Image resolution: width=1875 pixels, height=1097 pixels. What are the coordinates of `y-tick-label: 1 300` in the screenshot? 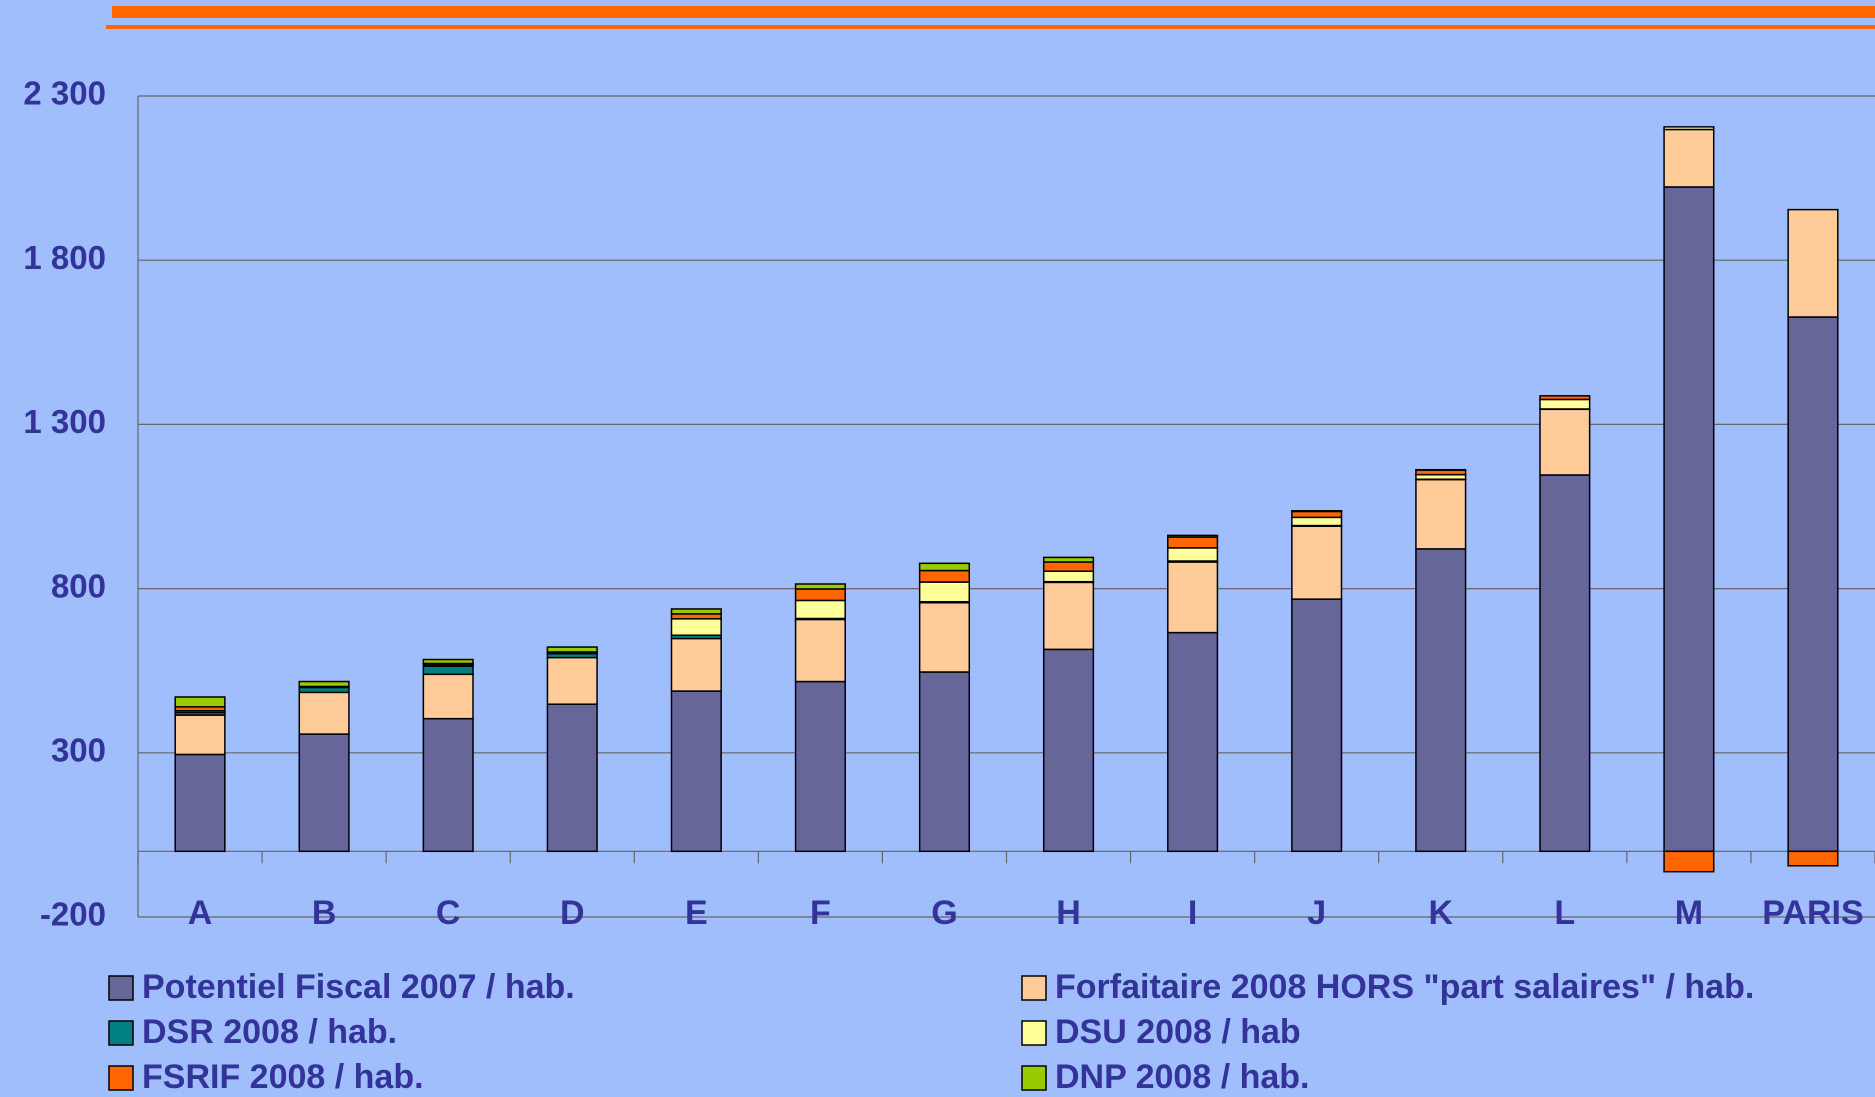 It's located at (64, 421).